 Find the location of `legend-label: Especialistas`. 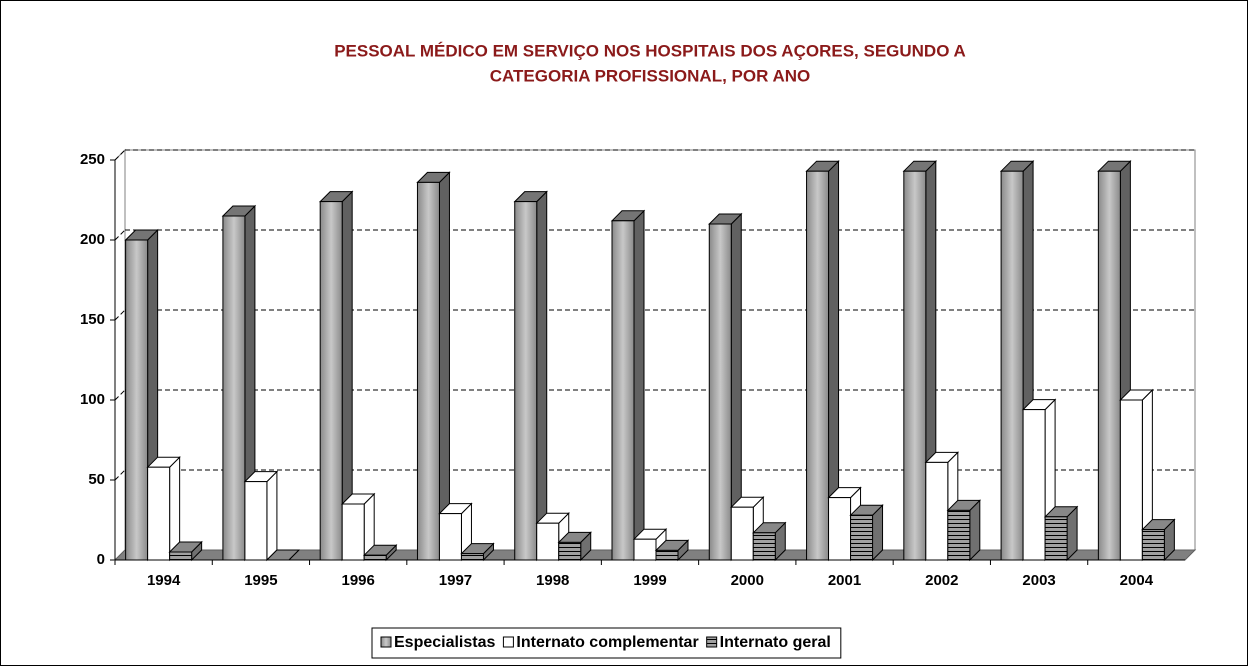

legend-label: Especialistas is located at coordinates (445, 642).